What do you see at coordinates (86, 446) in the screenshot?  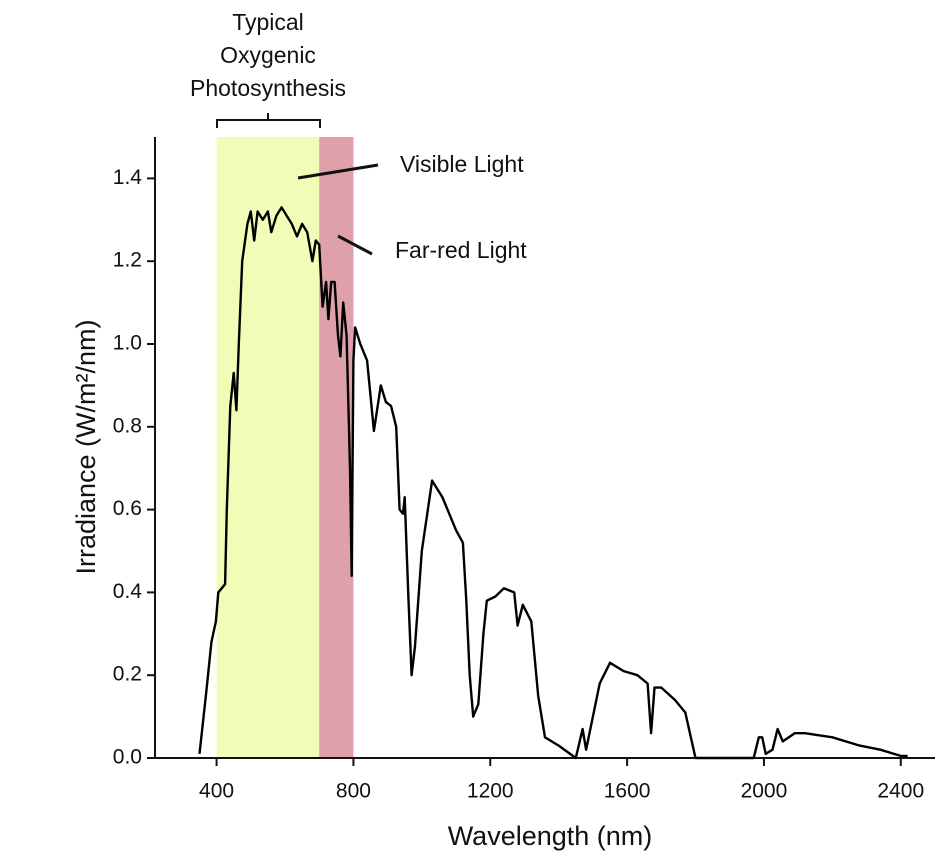 I see `y-axis-label: Irradiance (W/m²/nm)` at bounding box center [86, 446].